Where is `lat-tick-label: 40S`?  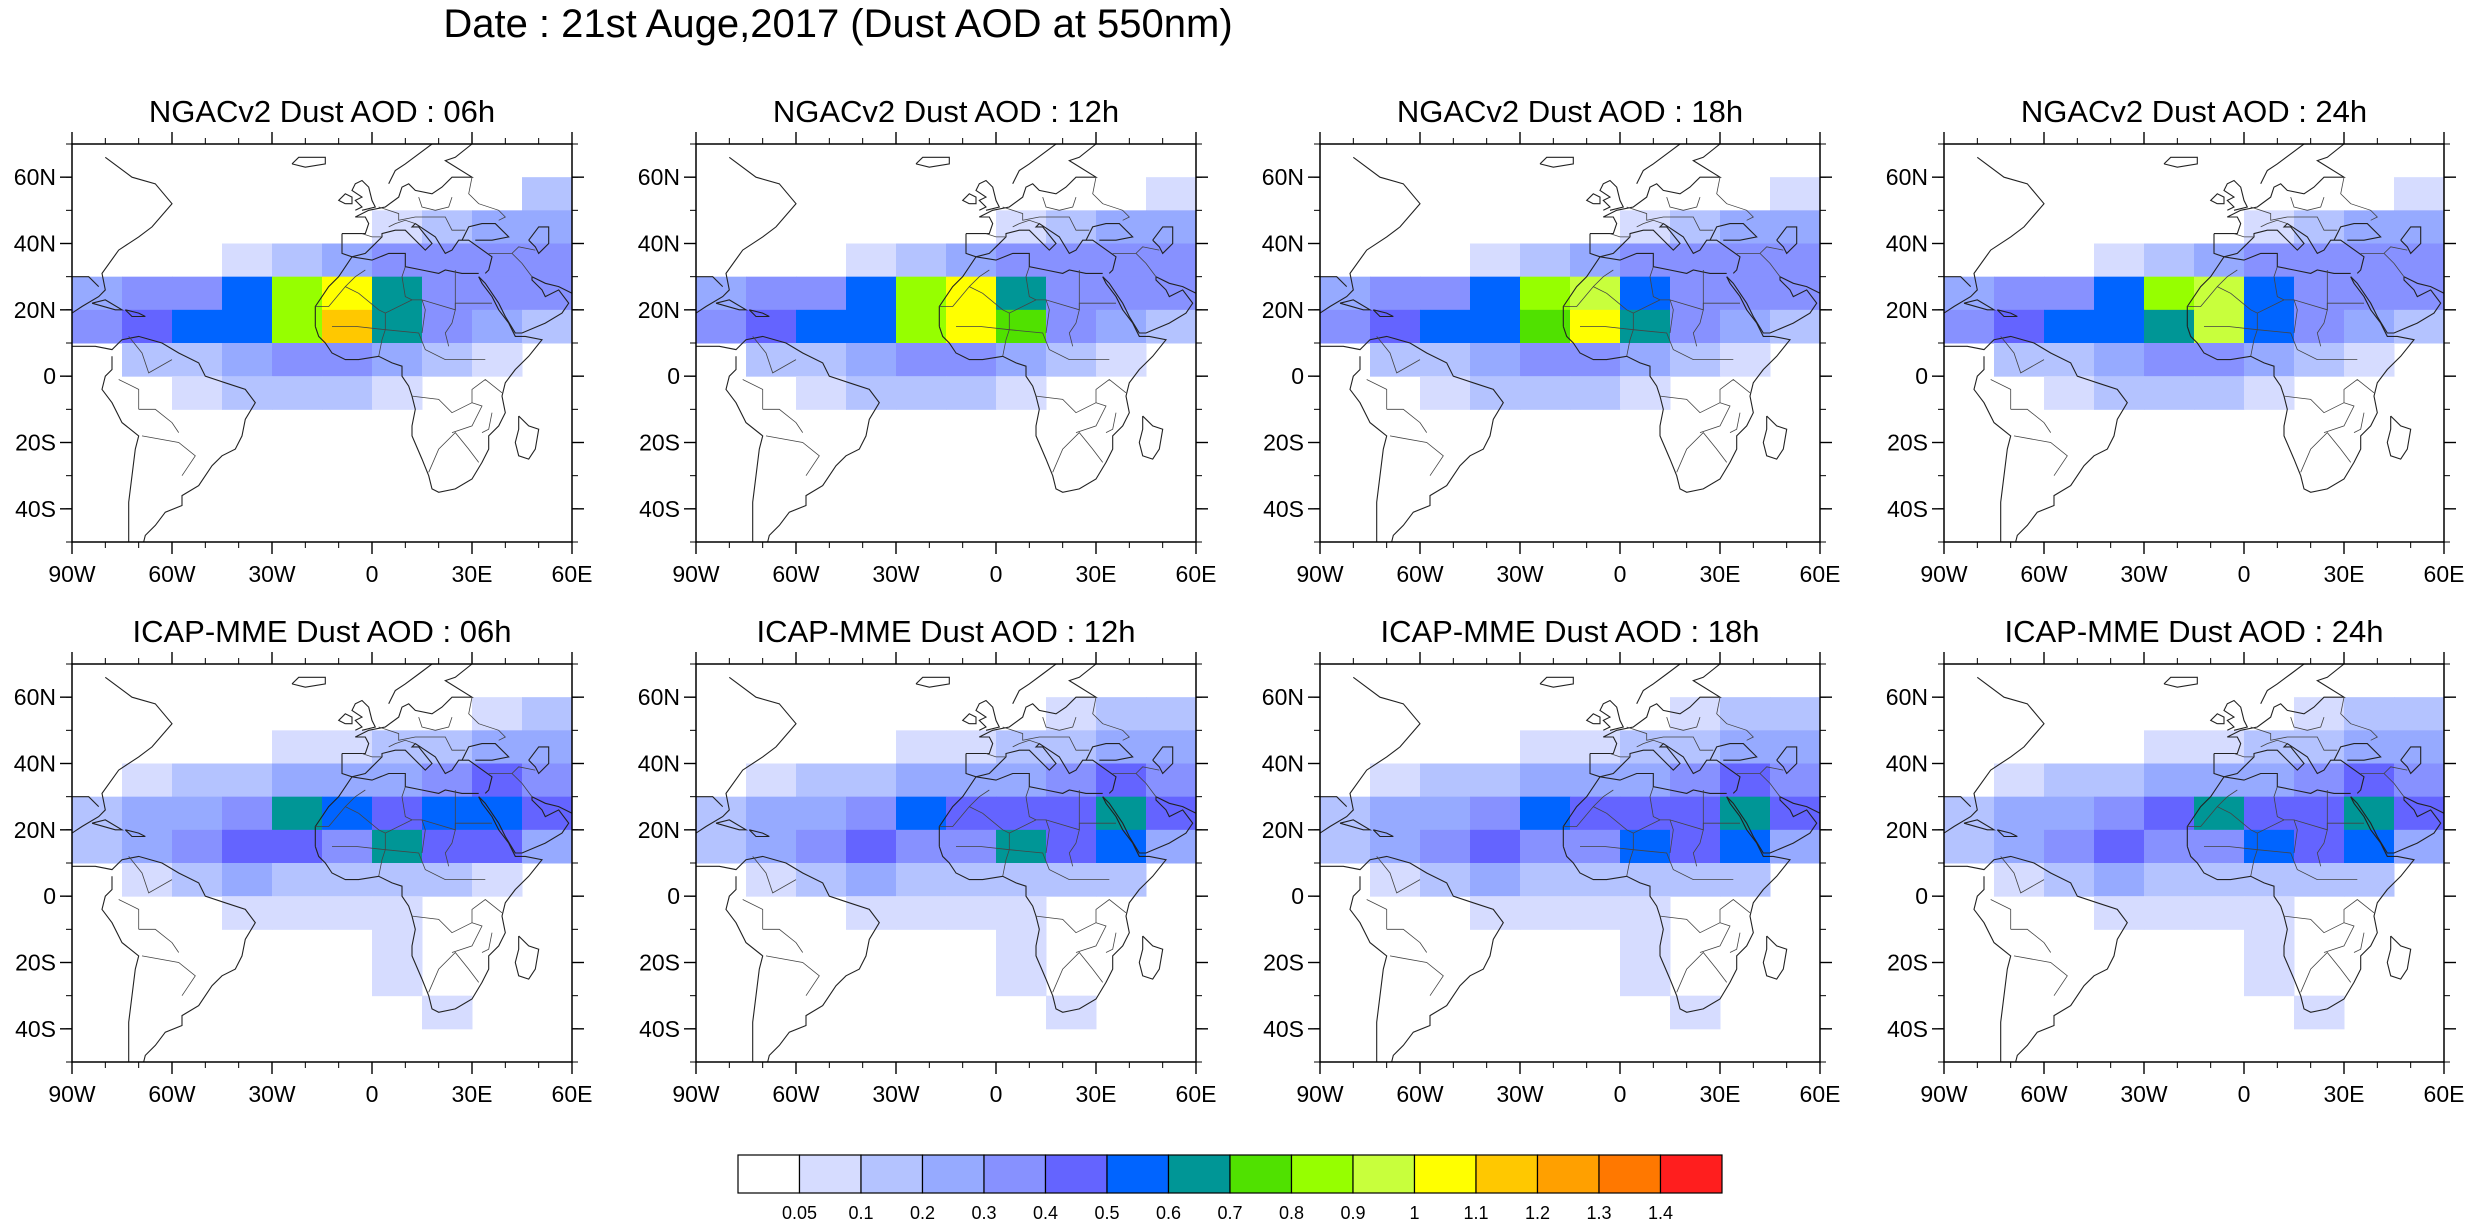 lat-tick-label: 40S is located at coordinates (659, 1029).